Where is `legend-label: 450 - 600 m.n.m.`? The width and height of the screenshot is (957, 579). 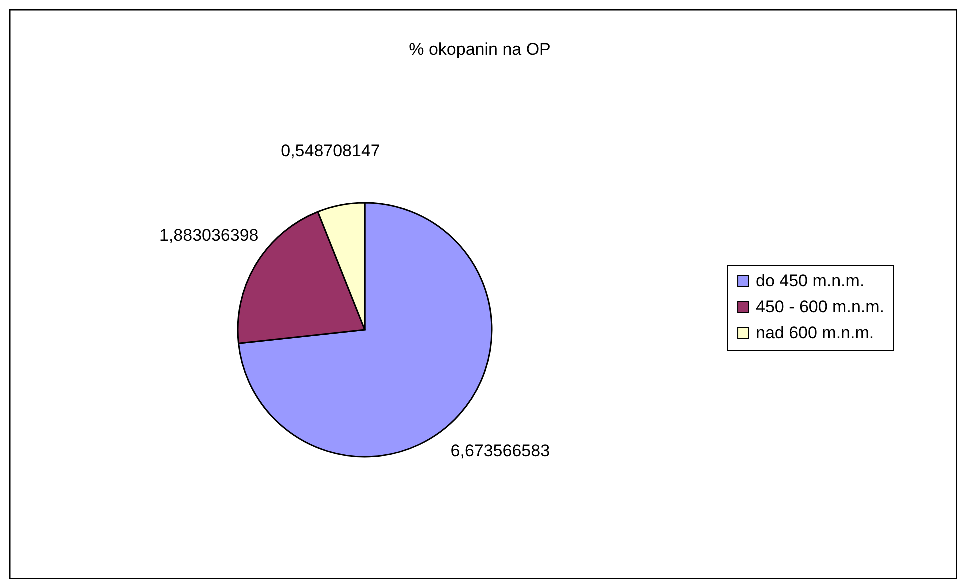
legend-label: 450 - 600 m.n.m. is located at coordinates (820, 307).